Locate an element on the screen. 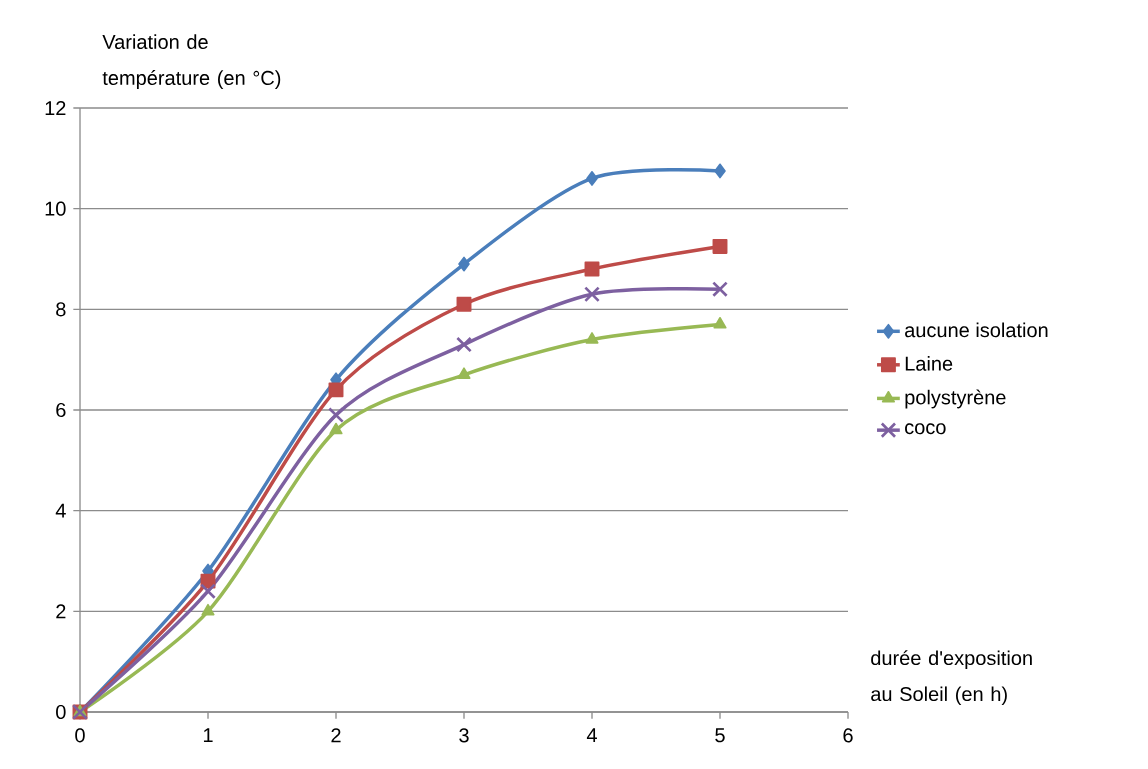 Image resolution: width=1148 pixels, height=769 pixels. y-tick-label: 4 is located at coordinates (60, 510).